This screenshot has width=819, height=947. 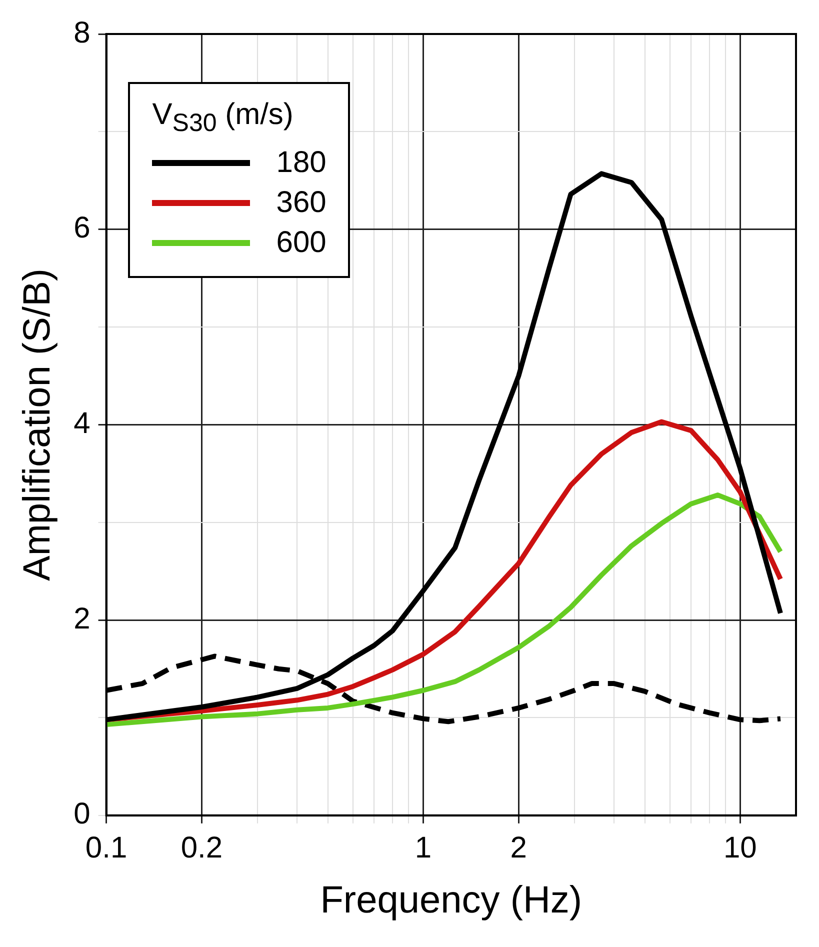 What do you see at coordinates (201, 848) in the screenshot?
I see `x-tick-label: 0.2` at bounding box center [201, 848].